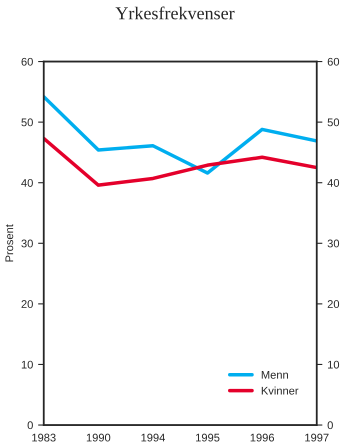 Image resolution: width=350 pixels, height=446 pixels. Describe the element at coordinates (27, 182) in the screenshot. I see `y-tick-label: 40` at that location.